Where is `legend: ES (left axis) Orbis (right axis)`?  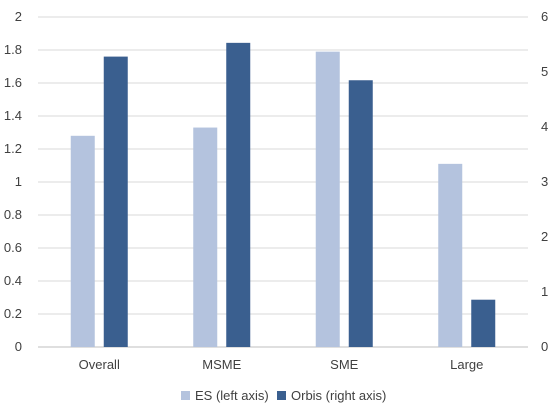
legend: ES (left axis) Orbis (right axis) is located at coordinates (283, 395).